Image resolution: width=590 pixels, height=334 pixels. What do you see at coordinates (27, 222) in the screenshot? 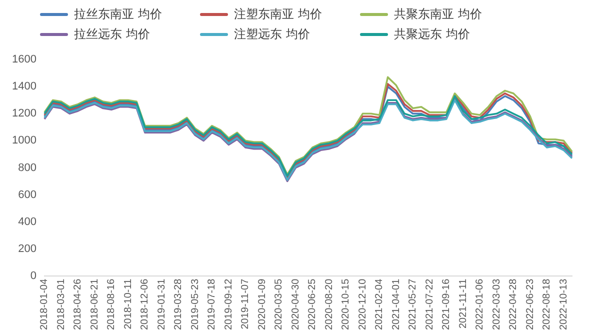
I see `y-tick-label: 400` at bounding box center [27, 222].